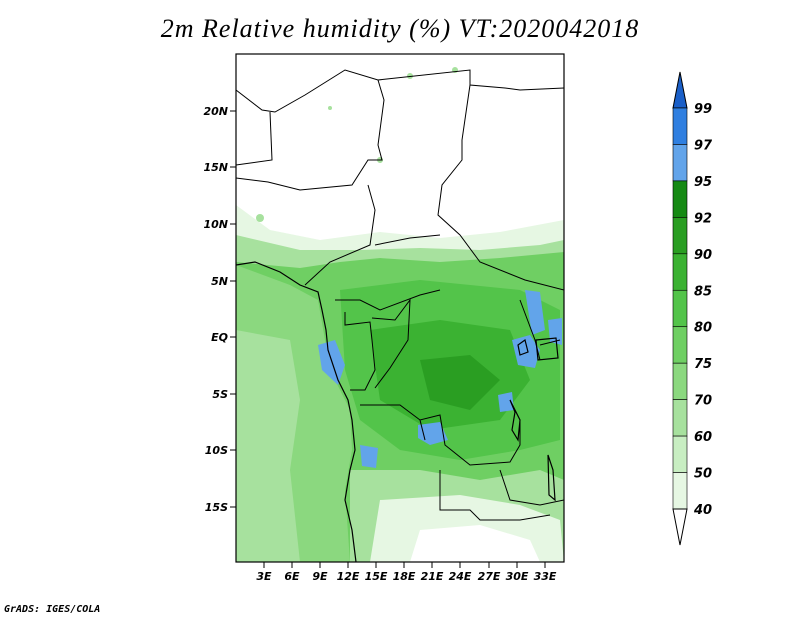 This screenshot has height=618, width=800. Describe the element at coordinates (703, 364) in the screenshot. I see `colorbar-label: 75` at that location.